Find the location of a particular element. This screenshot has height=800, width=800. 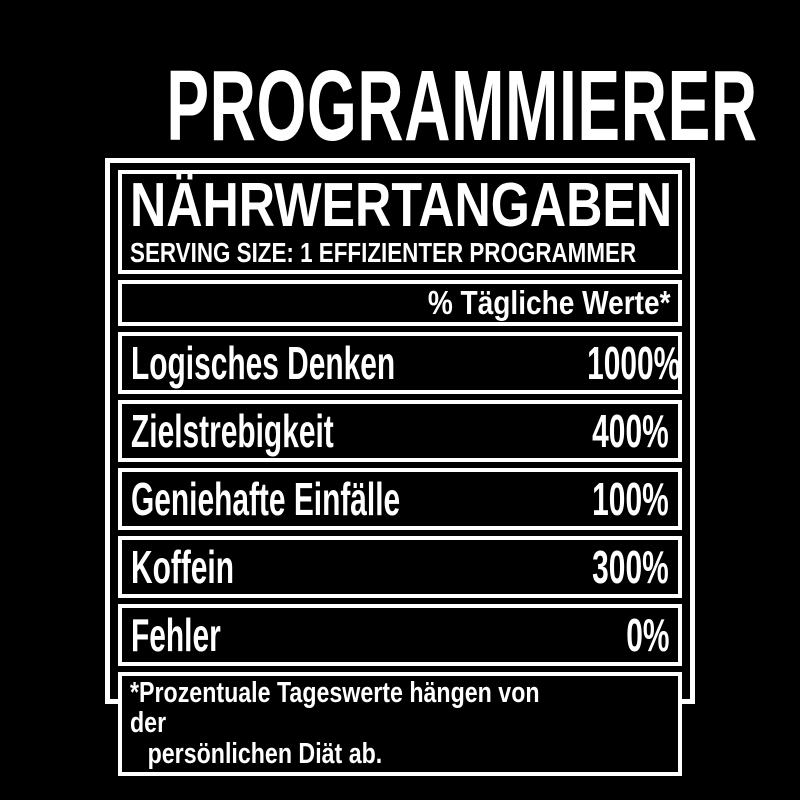

row-value: 1000% is located at coordinates (634, 362).